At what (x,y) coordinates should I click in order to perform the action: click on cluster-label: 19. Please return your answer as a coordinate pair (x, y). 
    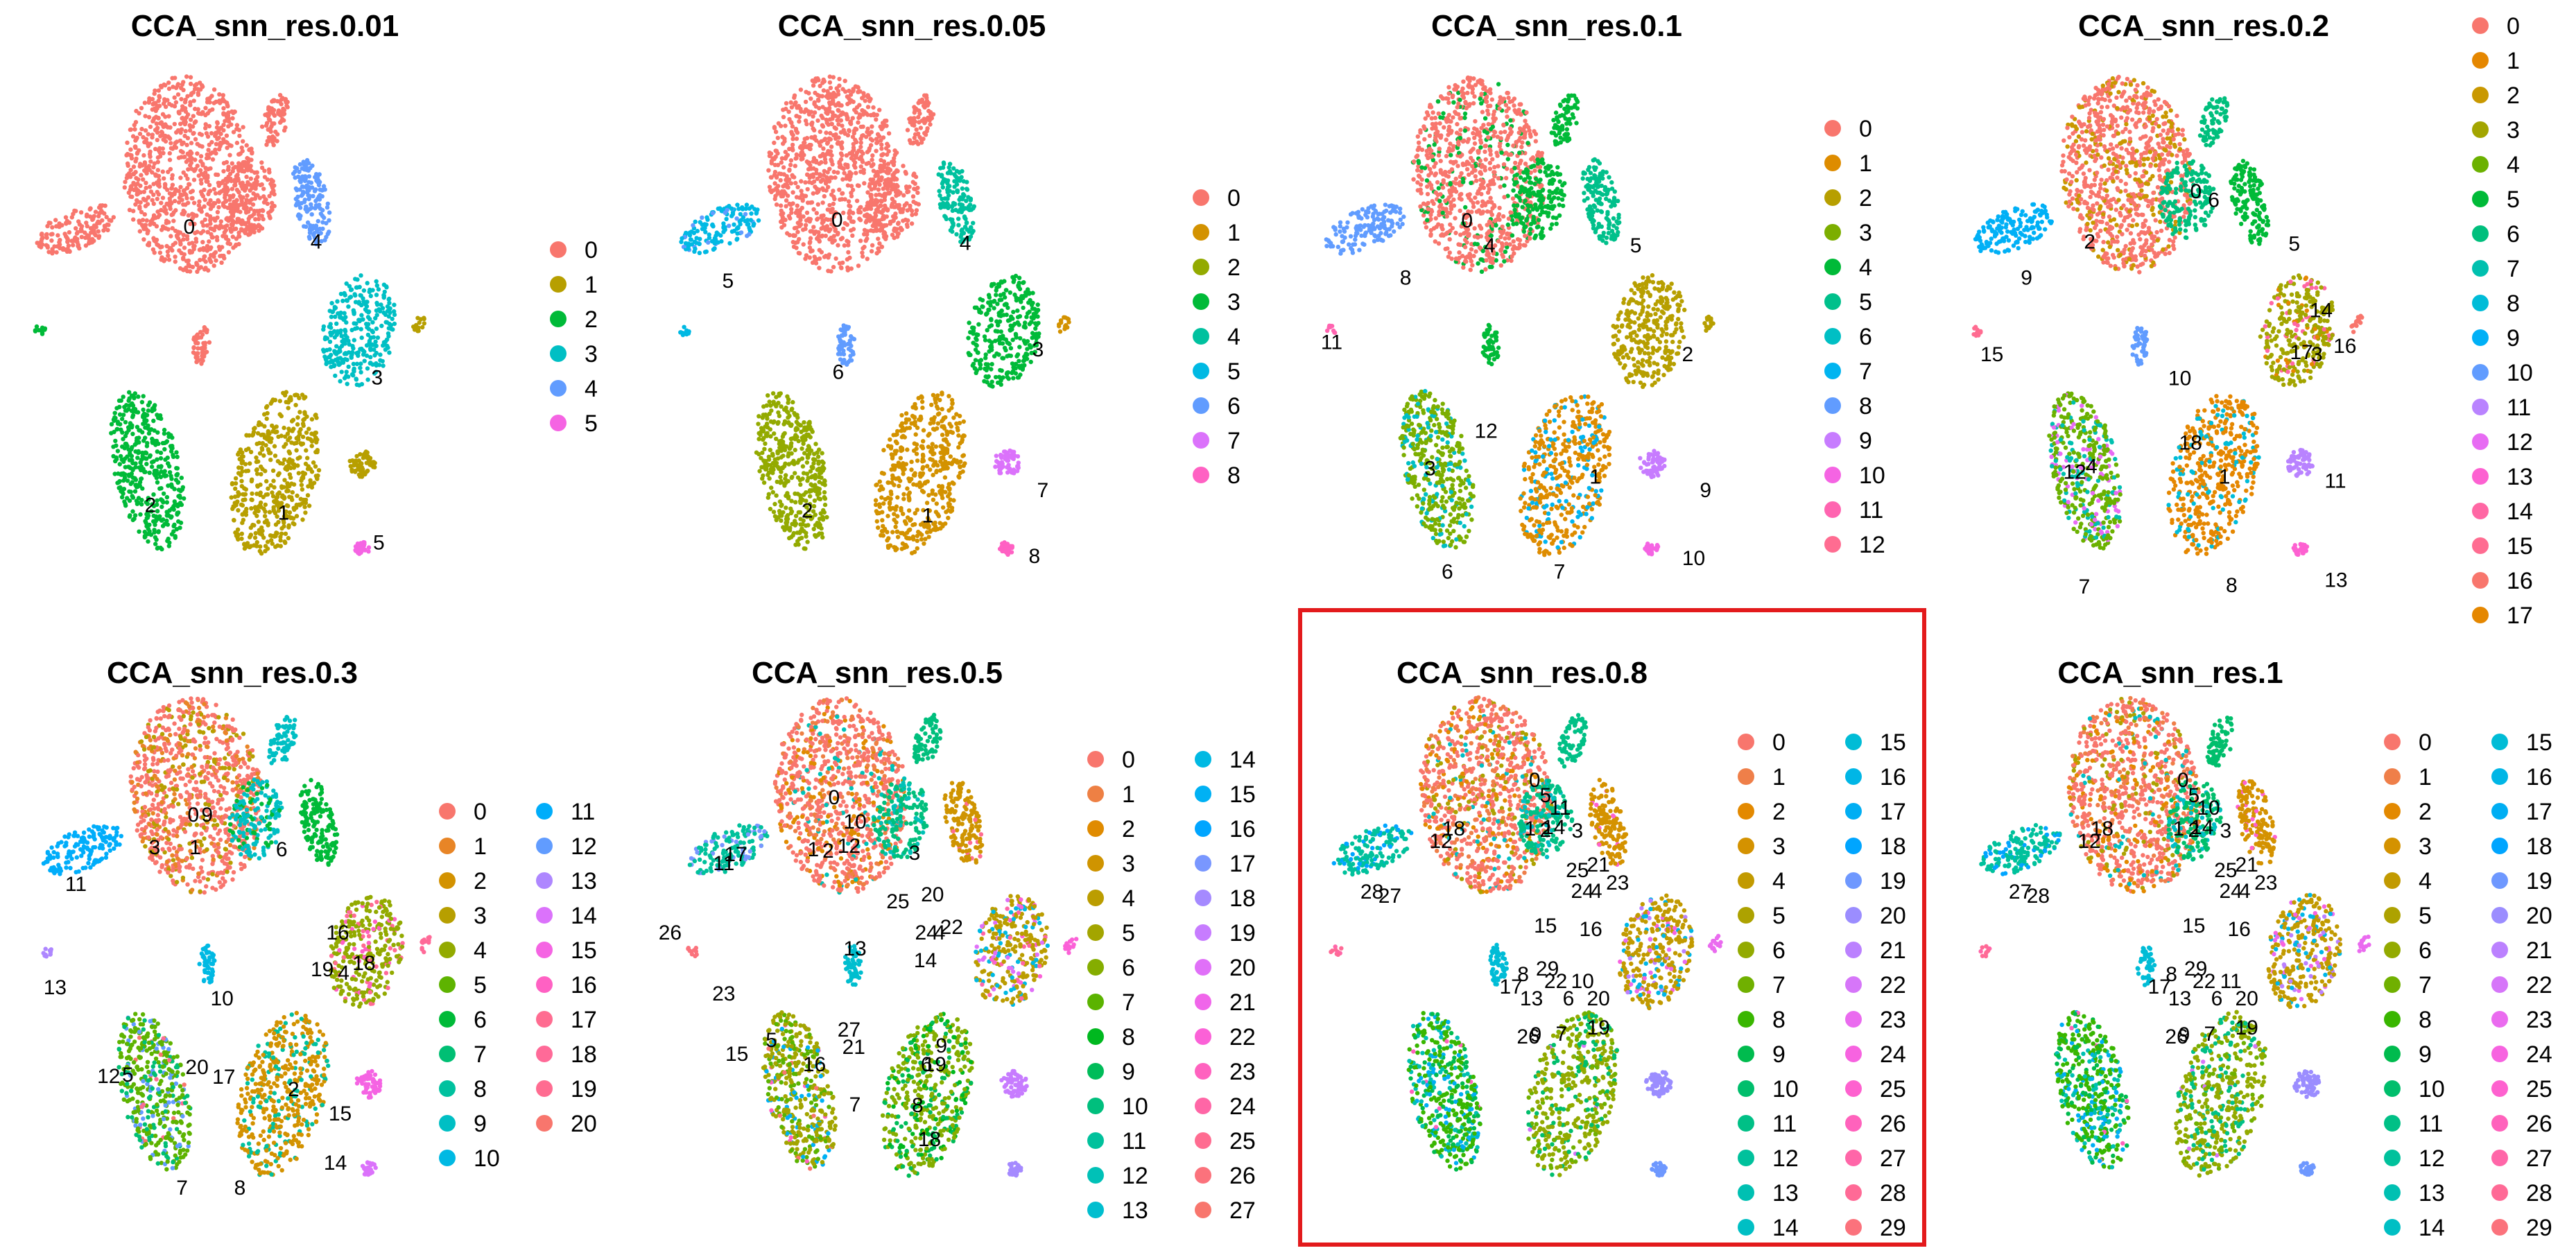
    Looking at the image, I should click on (1598, 1027).